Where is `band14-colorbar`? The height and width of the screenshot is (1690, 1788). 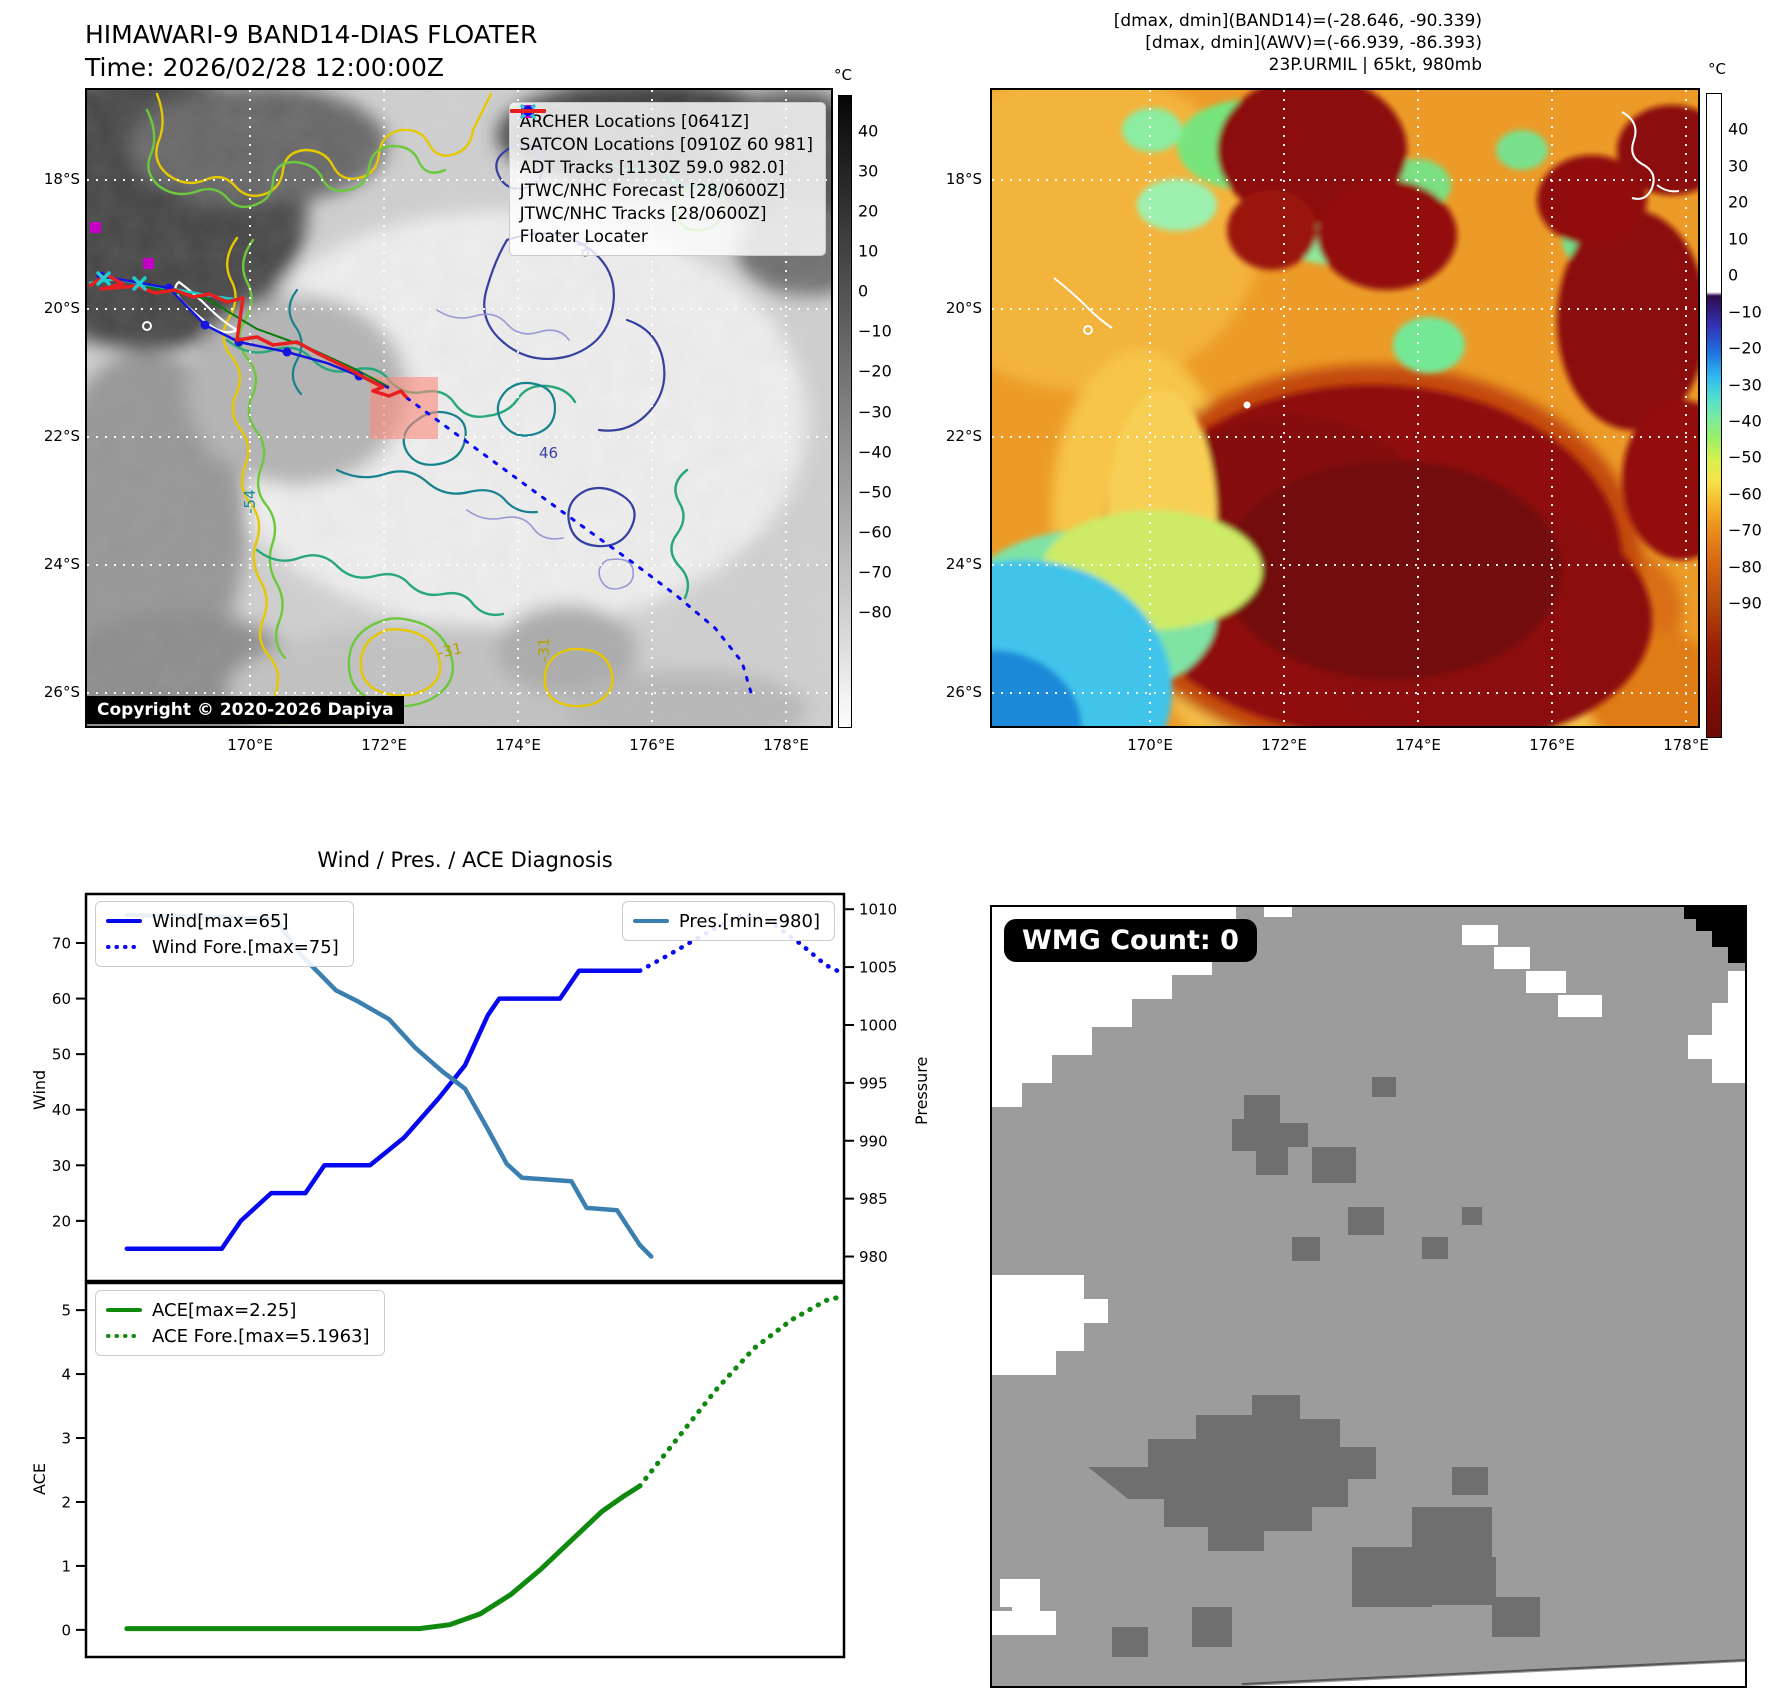 band14-colorbar is located at coordinates (845, 411).